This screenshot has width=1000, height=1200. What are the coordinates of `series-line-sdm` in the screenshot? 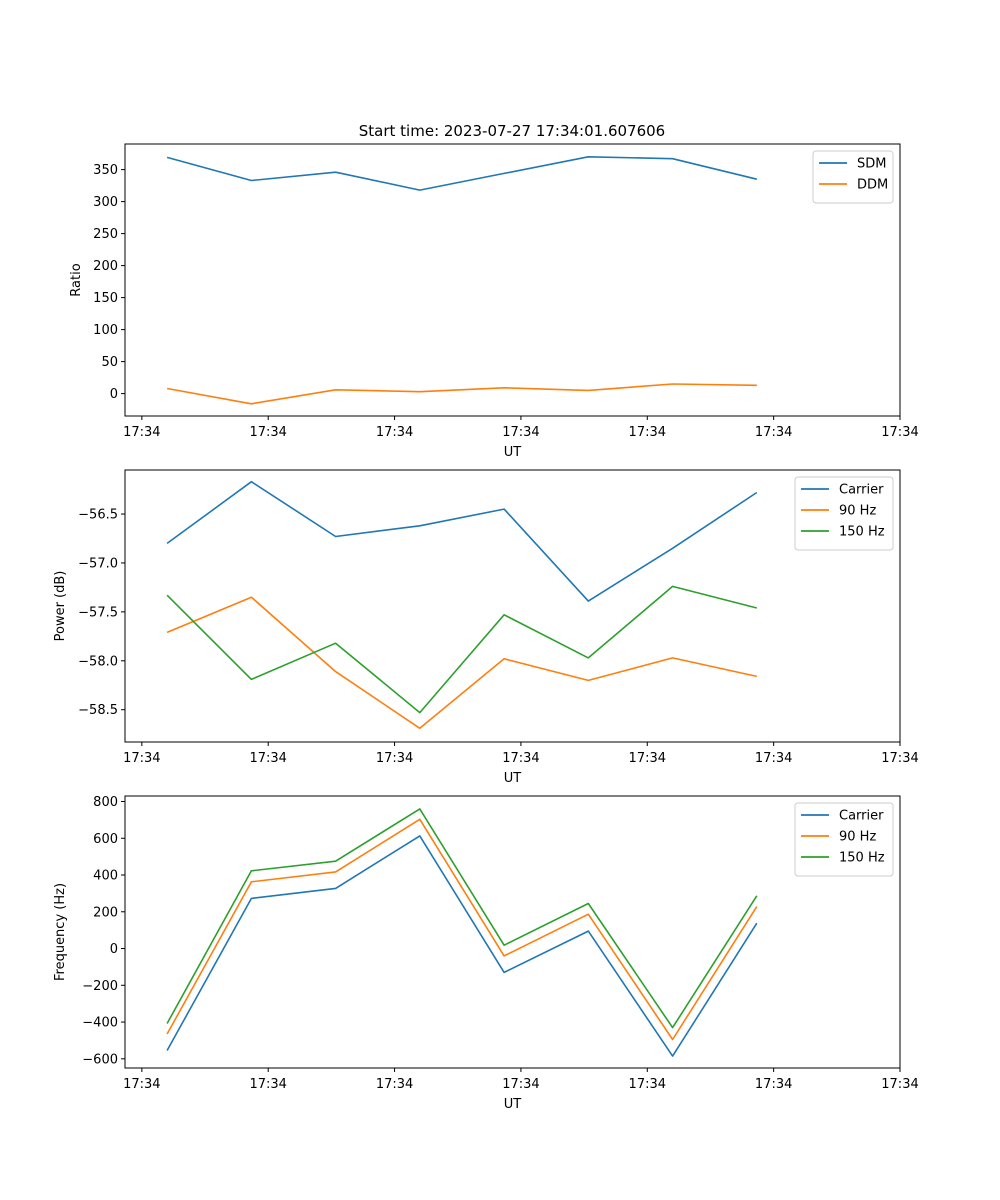 It's located at (461, 173).